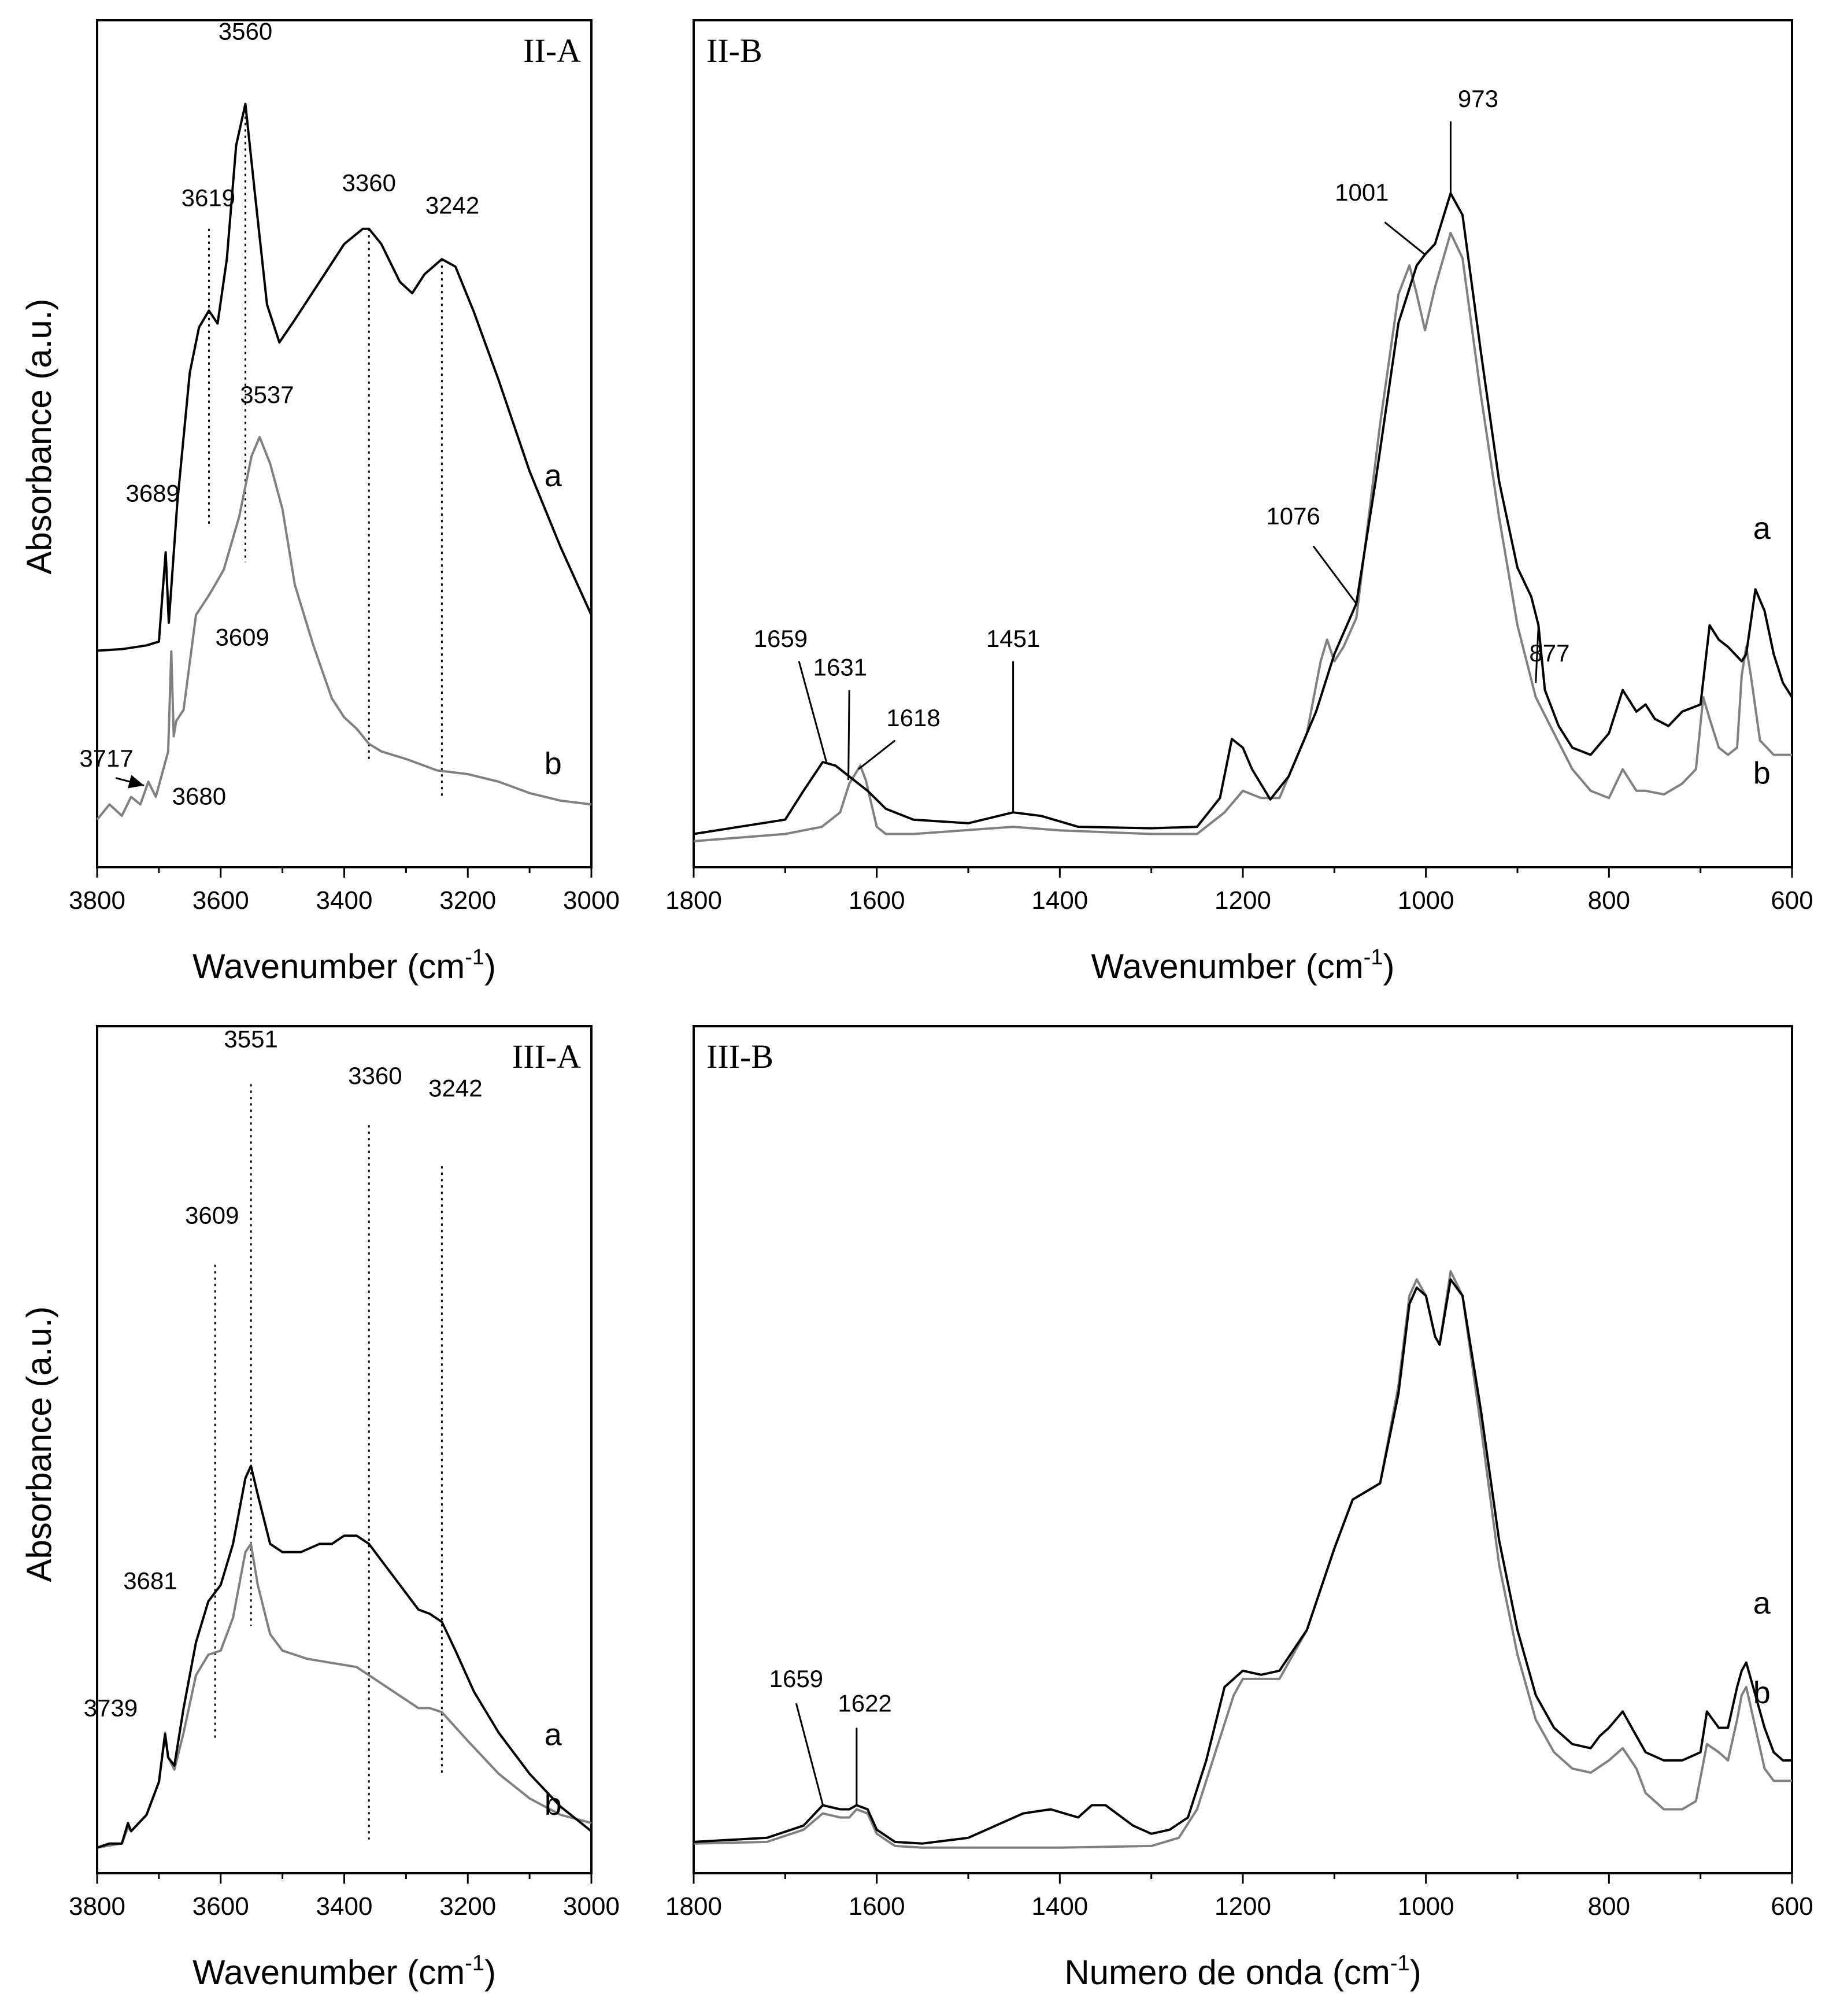  Describe the element at coordinates (1013, 638) in the screenshot. I see `peak-annotation: 1451` at that location.